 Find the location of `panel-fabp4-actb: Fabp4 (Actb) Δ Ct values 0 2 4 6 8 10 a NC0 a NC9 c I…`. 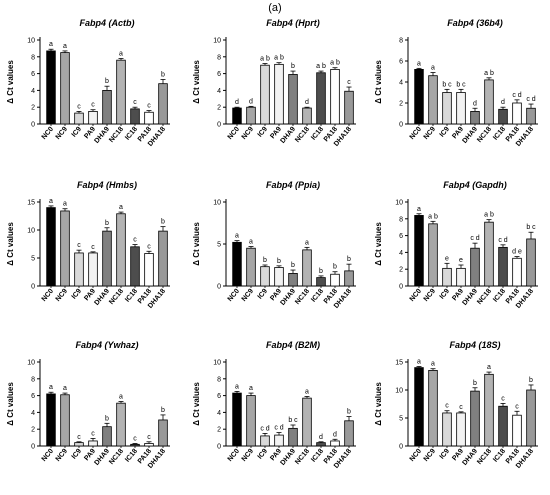

panel-fabp4-actb: Fabp4 (Actb) Δ Ct values 0 2 4 6 8 10 a NC0 a NC9 c I… is located at coordinates (90, 89).